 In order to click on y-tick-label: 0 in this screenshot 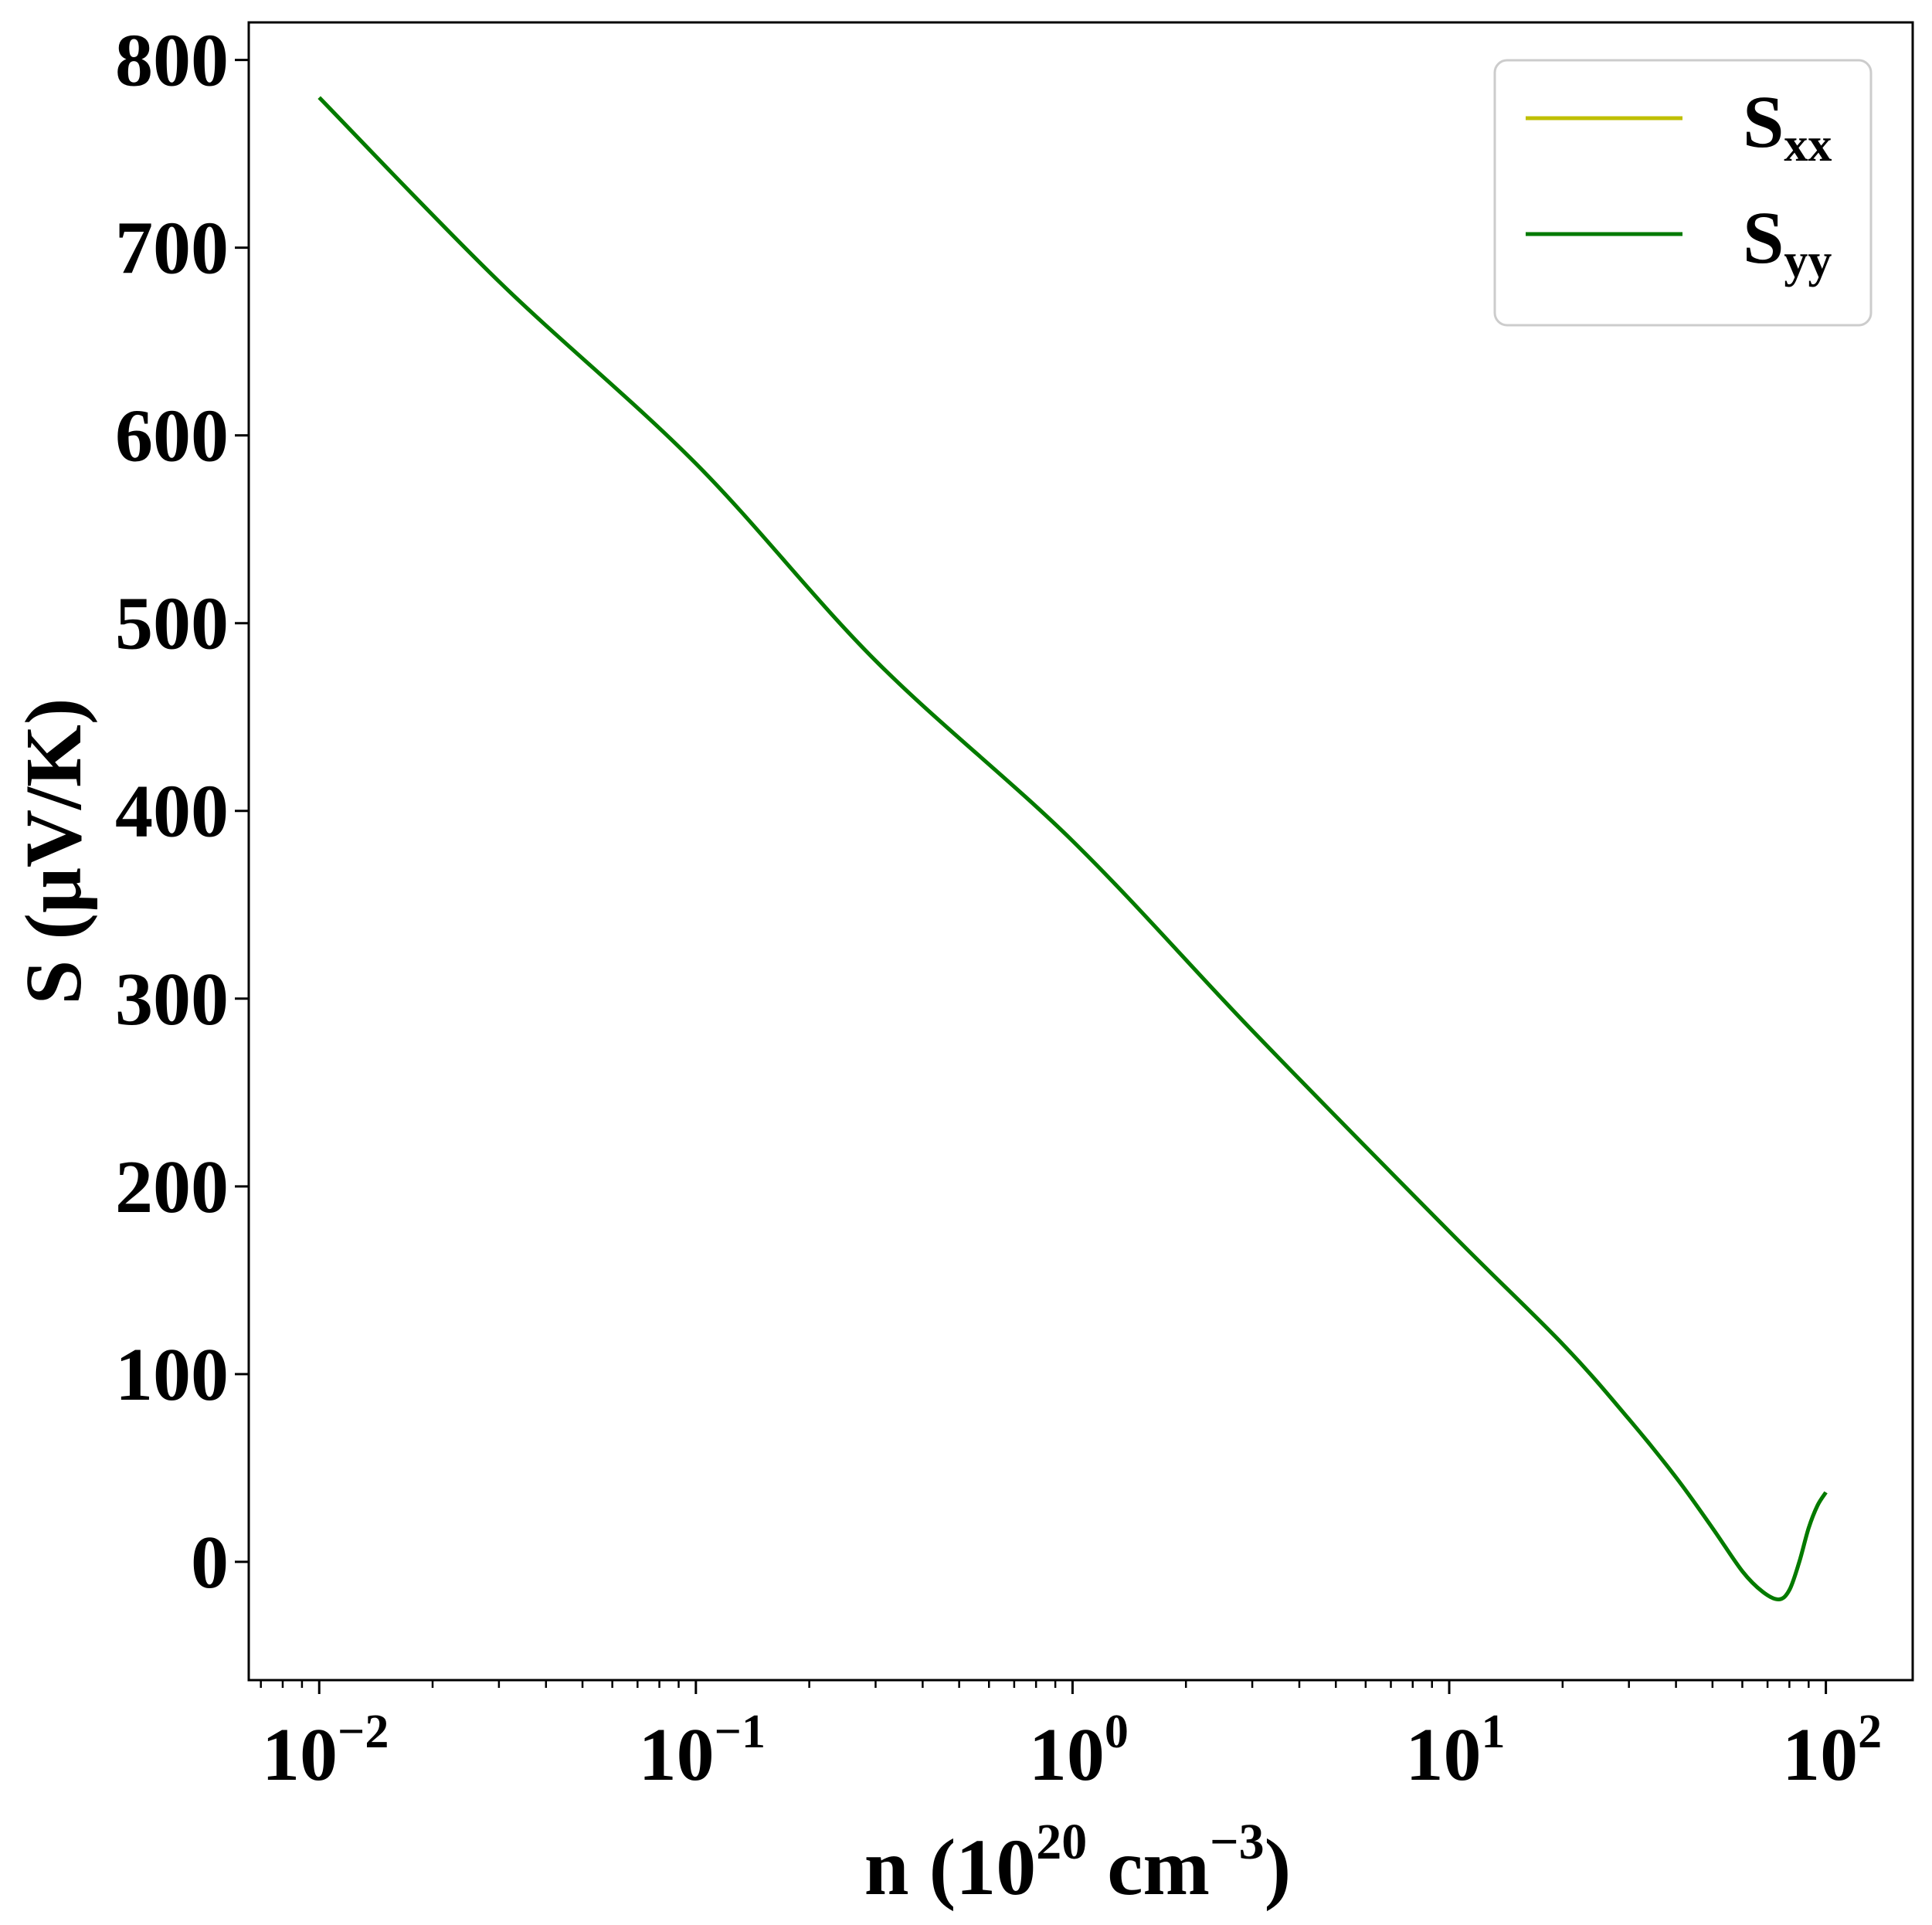, I will do `click(210, 1562)`.